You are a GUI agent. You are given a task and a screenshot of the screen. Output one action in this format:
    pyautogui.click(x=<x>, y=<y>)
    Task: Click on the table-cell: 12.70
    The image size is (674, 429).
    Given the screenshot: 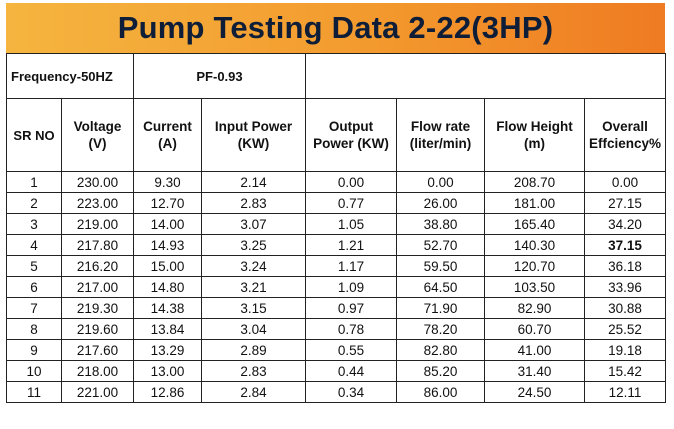 What is the action you would take?
    pyautogui.click(x=167, y=203)
    